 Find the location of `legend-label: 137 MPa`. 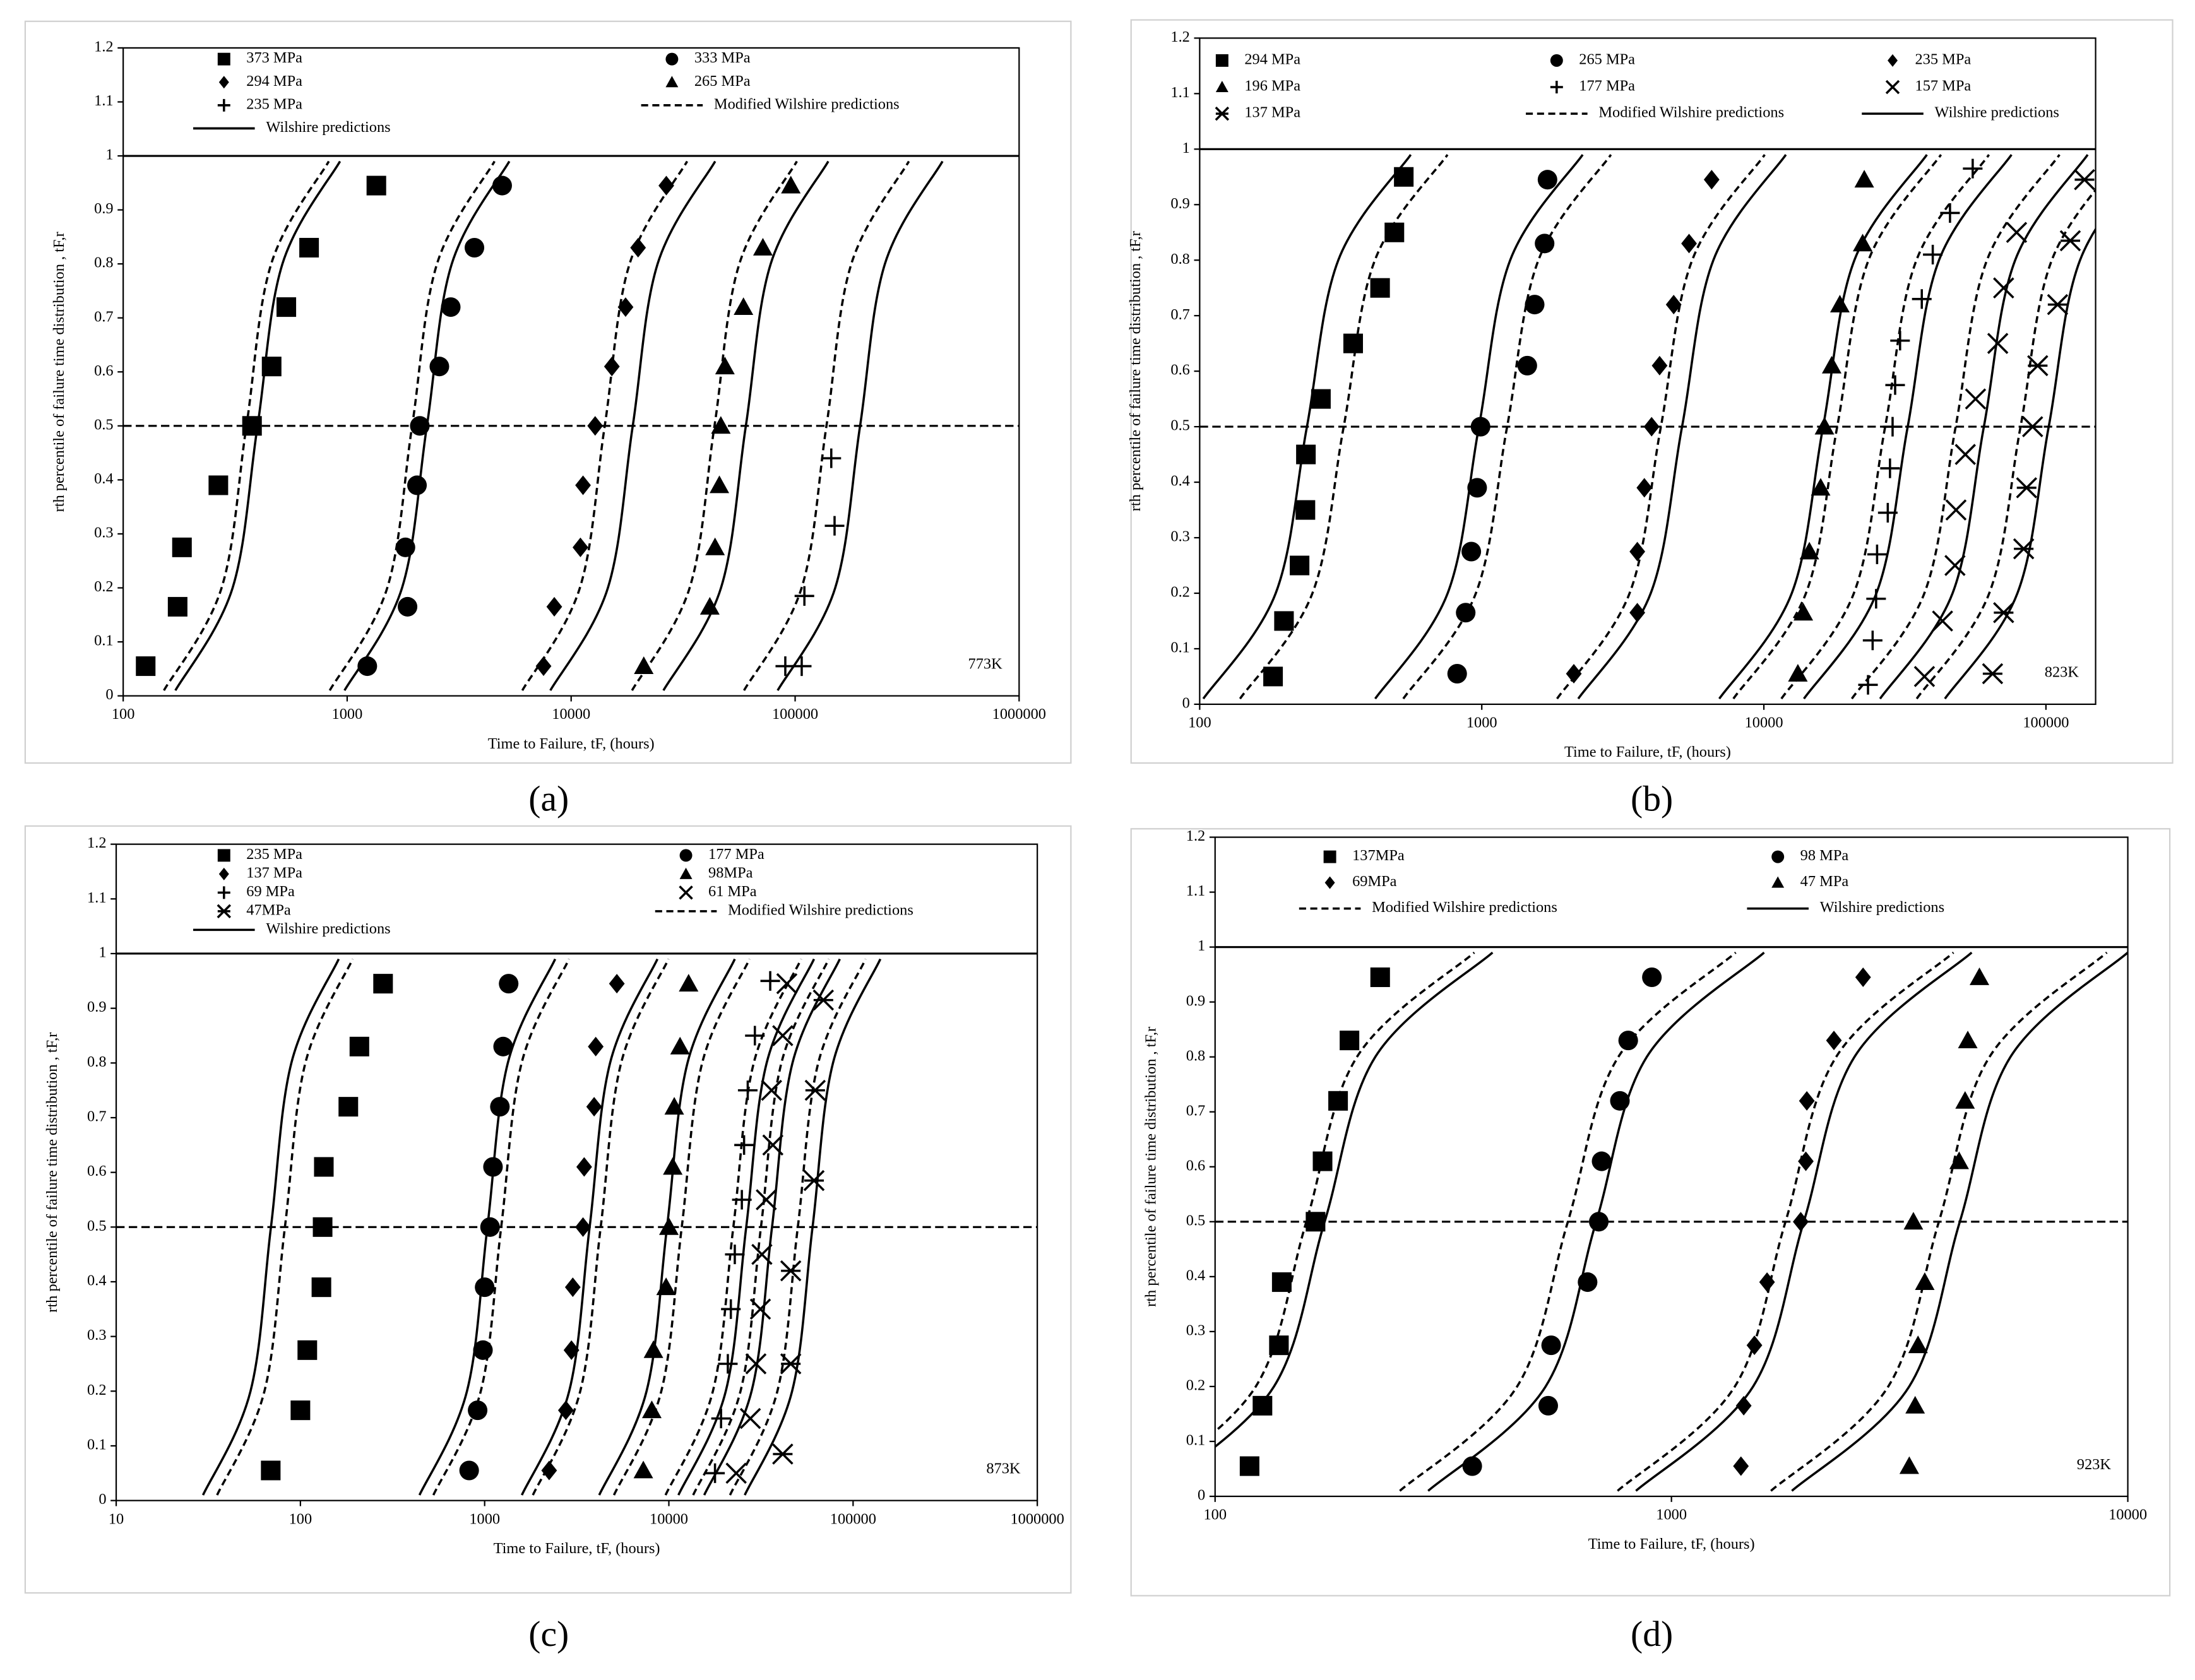

legend-label: 137 MPa is located at coordinates (274, 872).